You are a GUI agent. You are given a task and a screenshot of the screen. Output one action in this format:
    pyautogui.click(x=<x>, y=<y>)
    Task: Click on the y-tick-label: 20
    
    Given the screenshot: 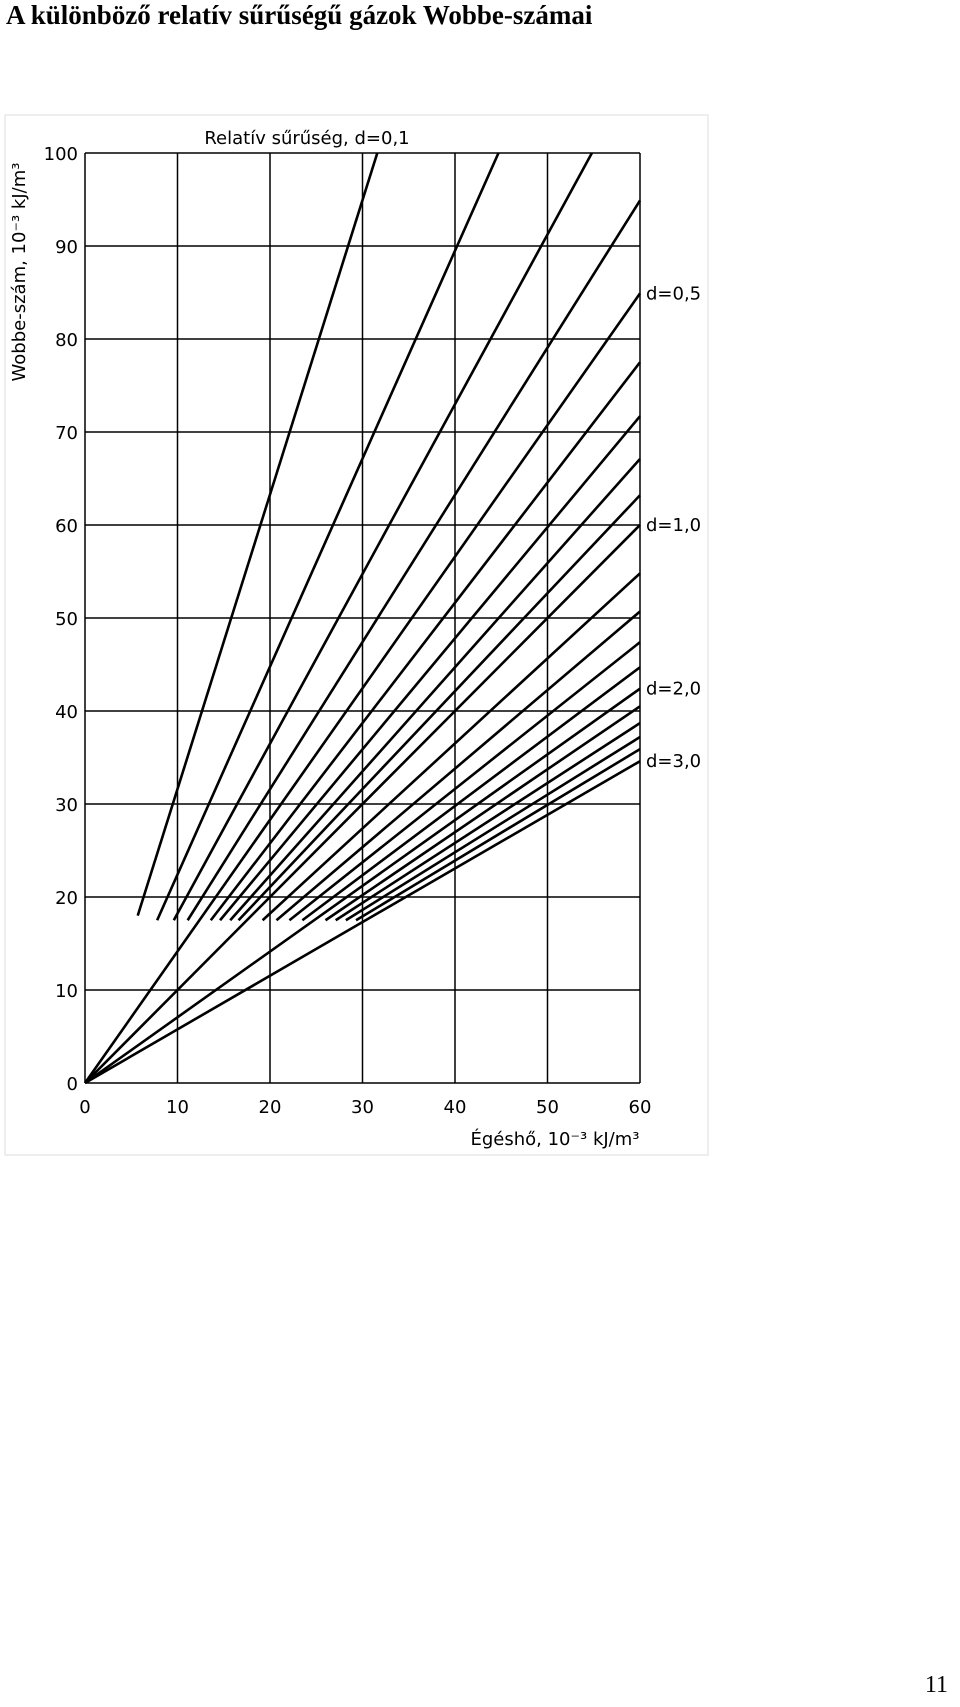 What is the action you would take?
    pyautogui.click(x=66, y=898)
    